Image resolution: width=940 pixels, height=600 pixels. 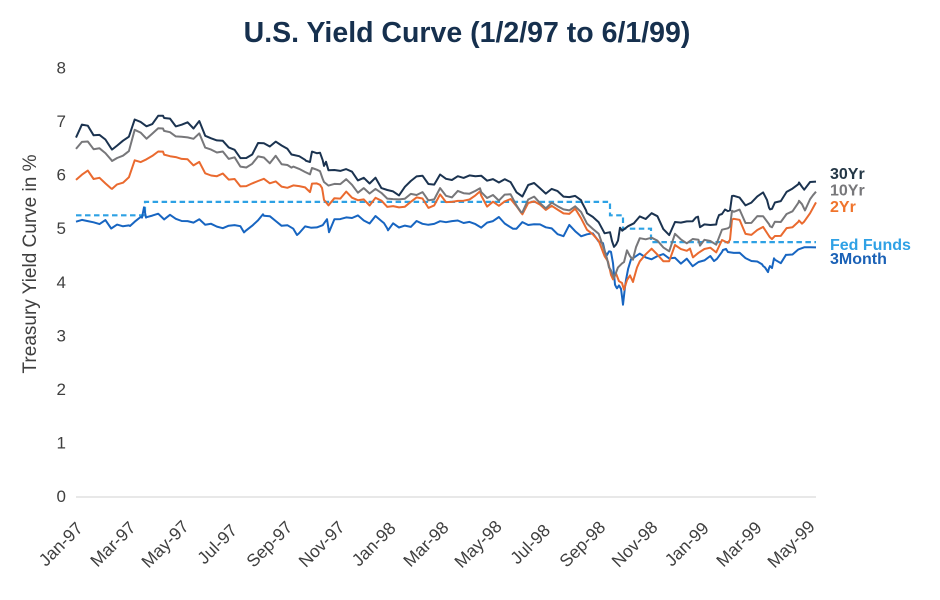 What do you see at coordinates (61, 175) in the screenshot?
I see `svg-text: 6` at bounding box center [61, 175].